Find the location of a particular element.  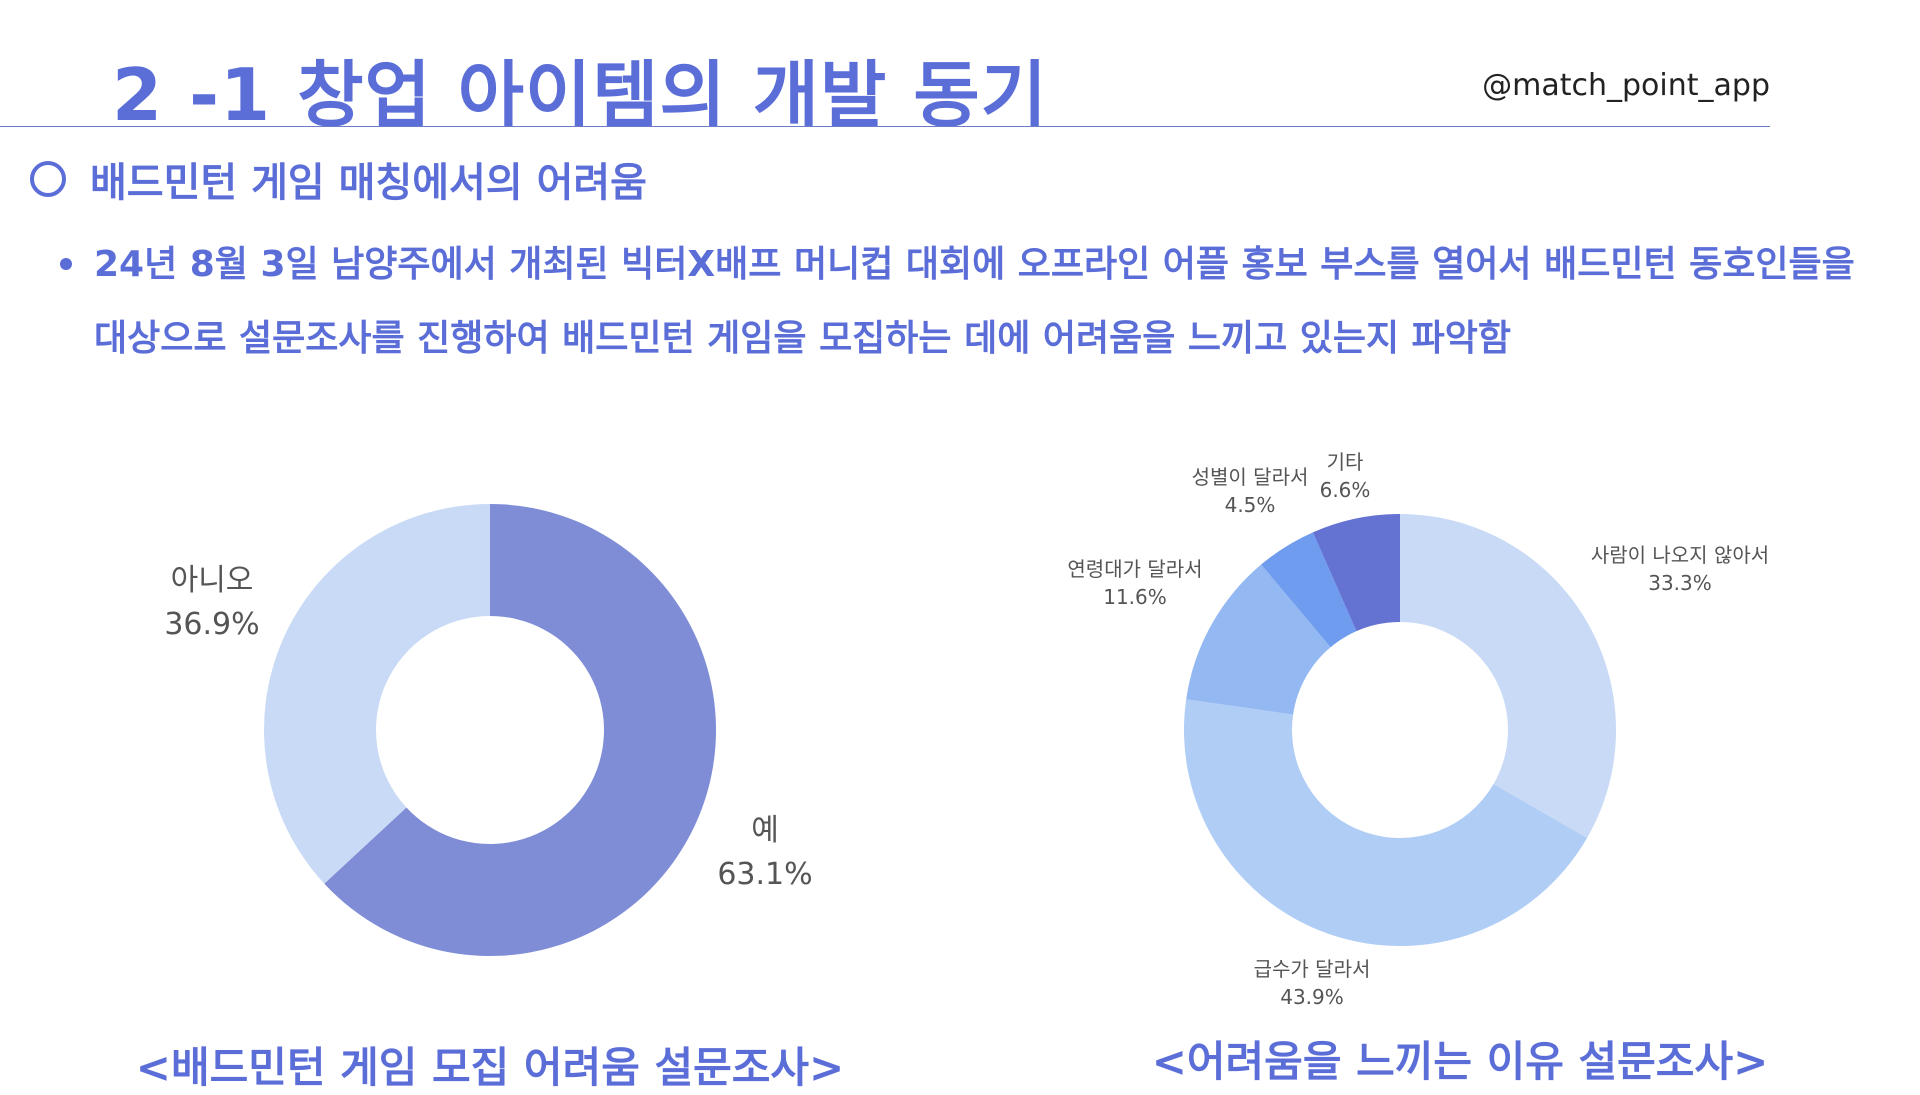

difficulty-value-label-0: 63.1% is located at coordinates (764, 874).